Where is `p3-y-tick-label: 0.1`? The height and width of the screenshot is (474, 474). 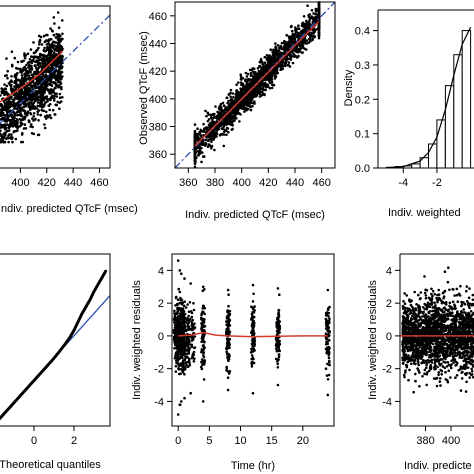
p3-y-tick-label: 0.1 is located at coordinates (362, 135).